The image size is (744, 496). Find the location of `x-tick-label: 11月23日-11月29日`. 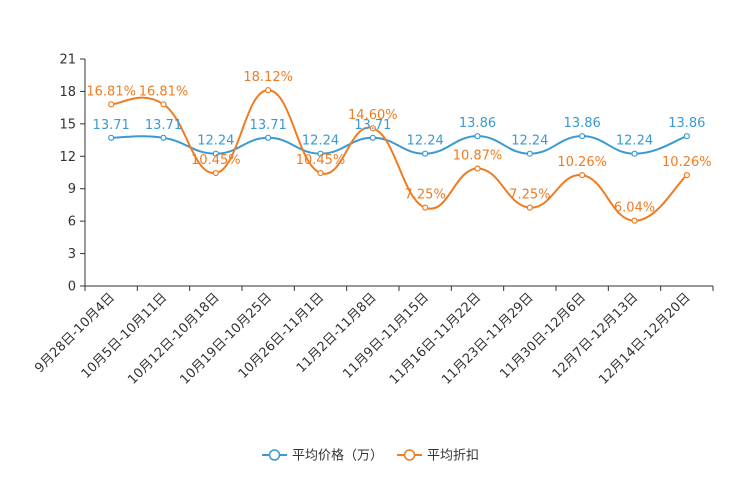

x-tick-label: 11月23日-11月29日 is located at coordinates (487, 338).